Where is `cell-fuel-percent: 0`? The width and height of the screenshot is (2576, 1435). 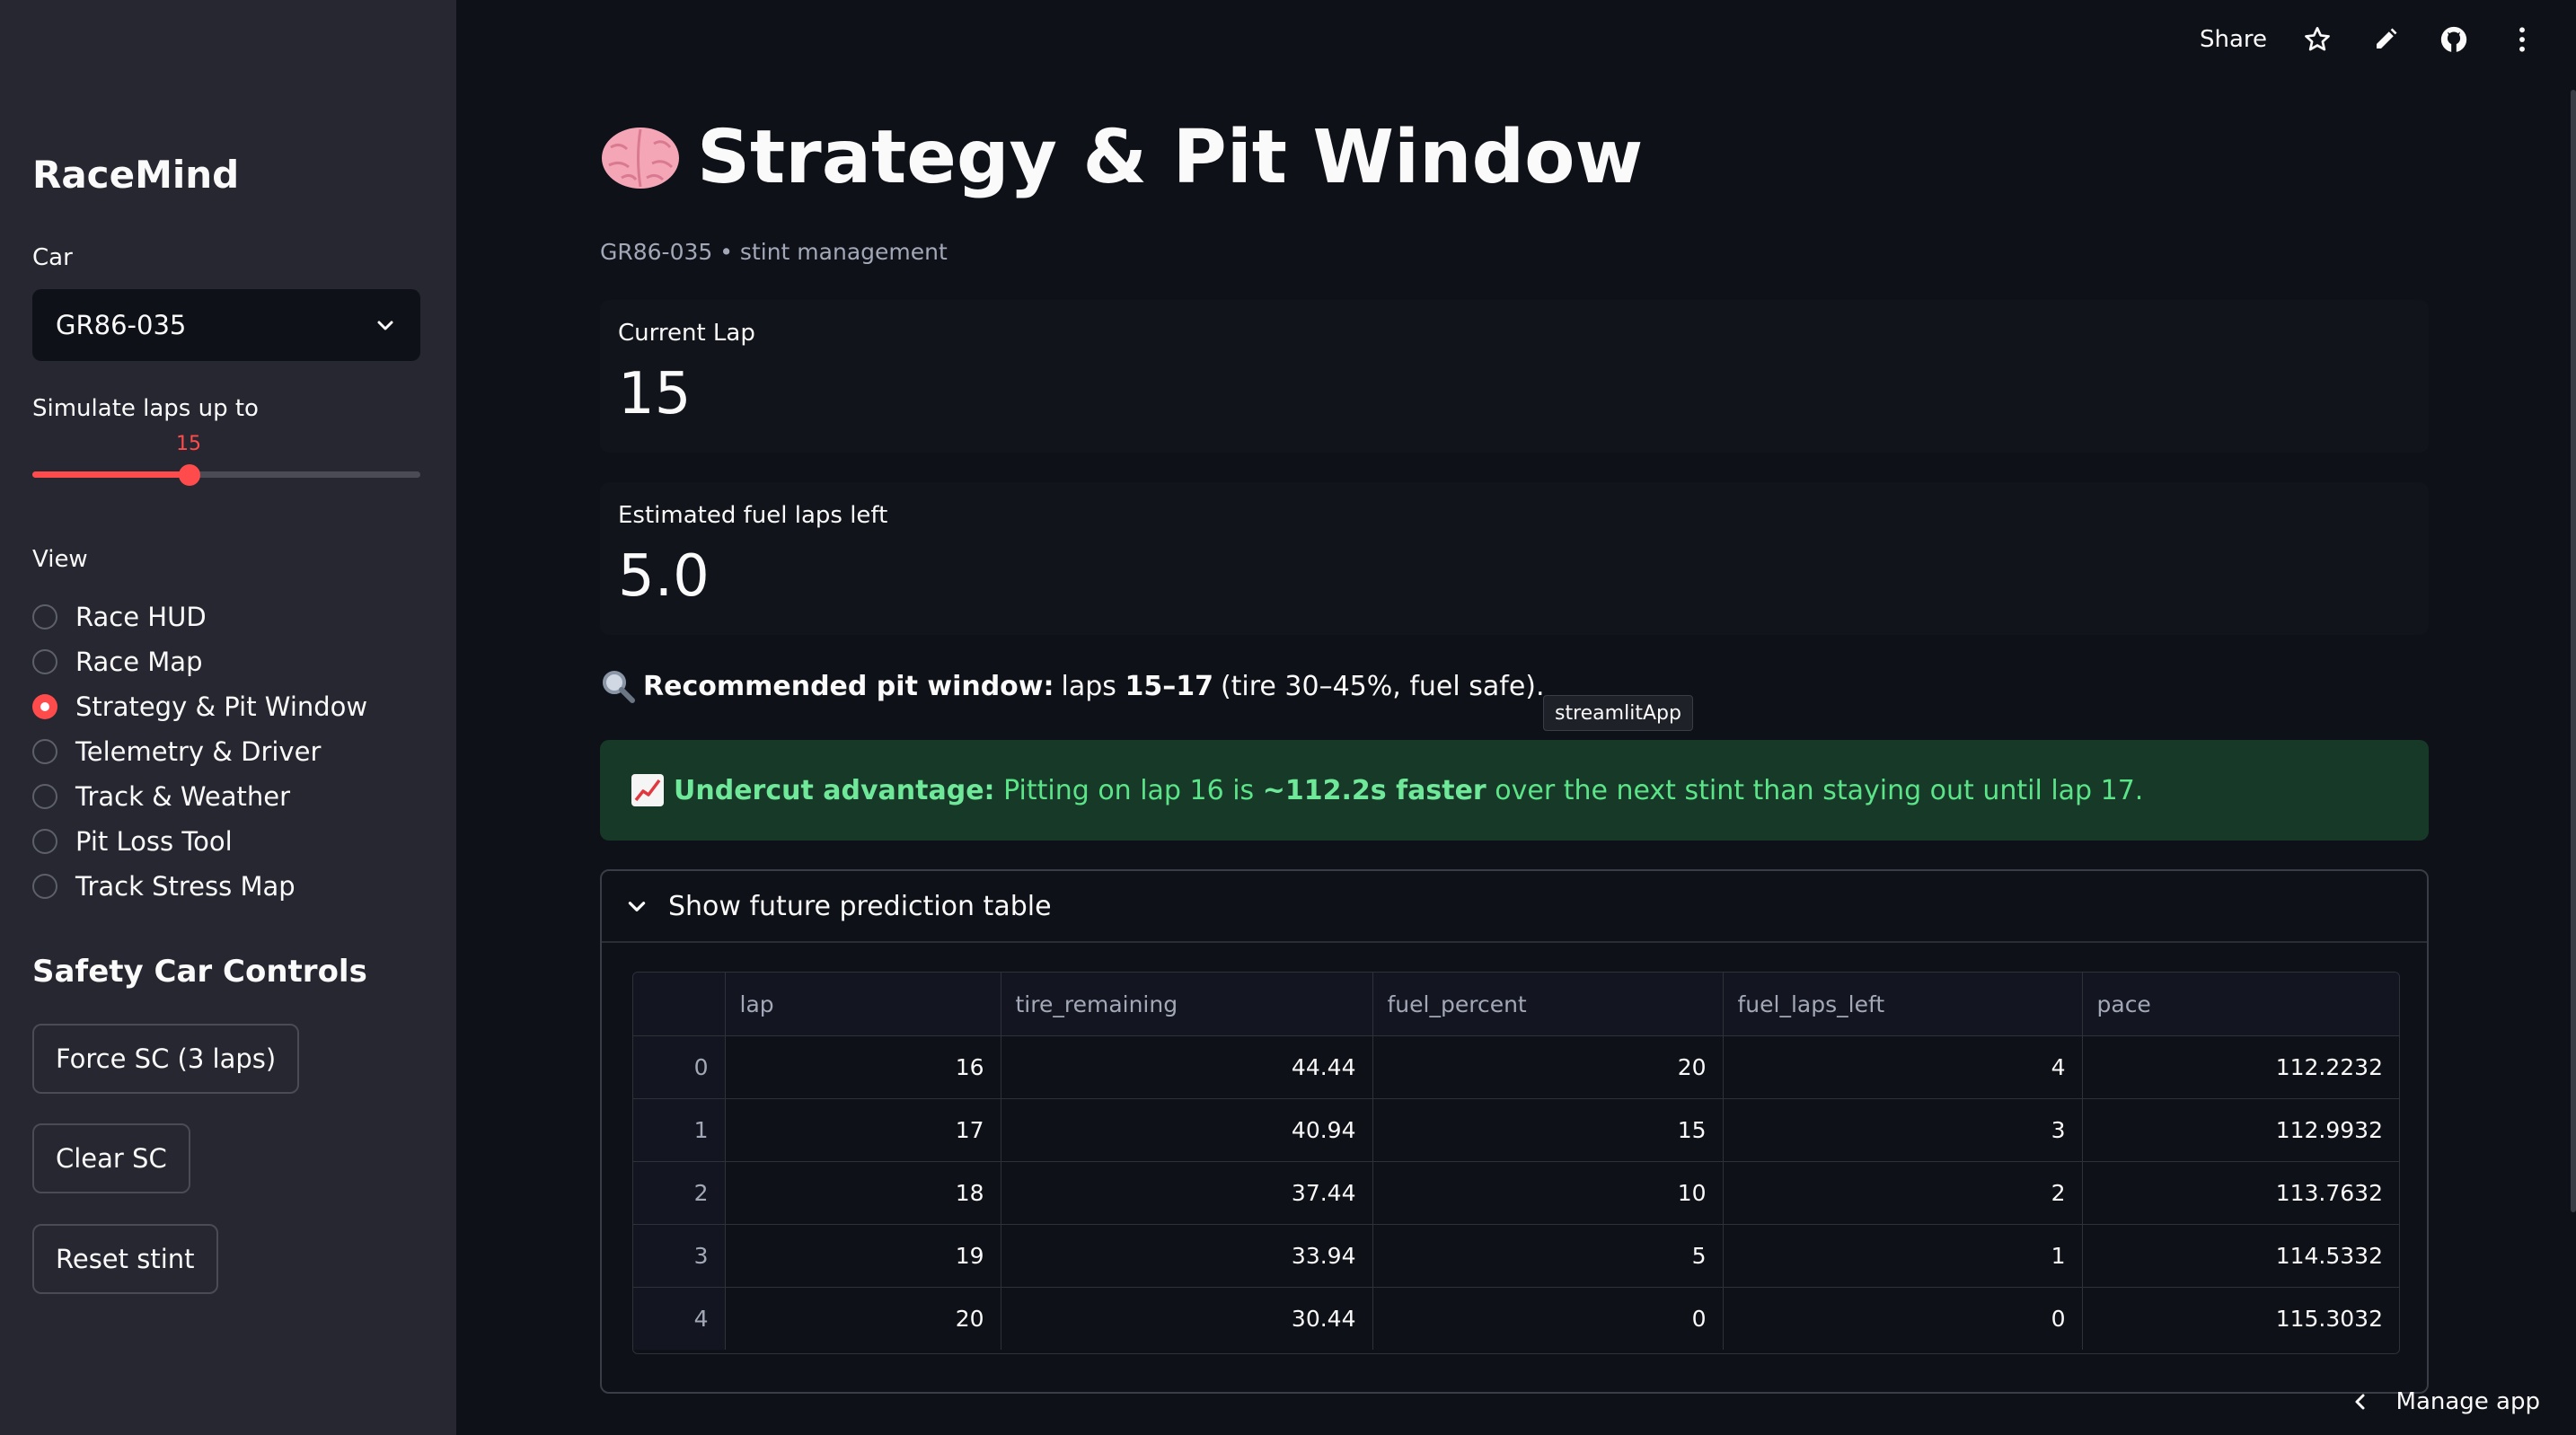
cell-fuel-percent: 0 is located at coordinates (1548, 1318).